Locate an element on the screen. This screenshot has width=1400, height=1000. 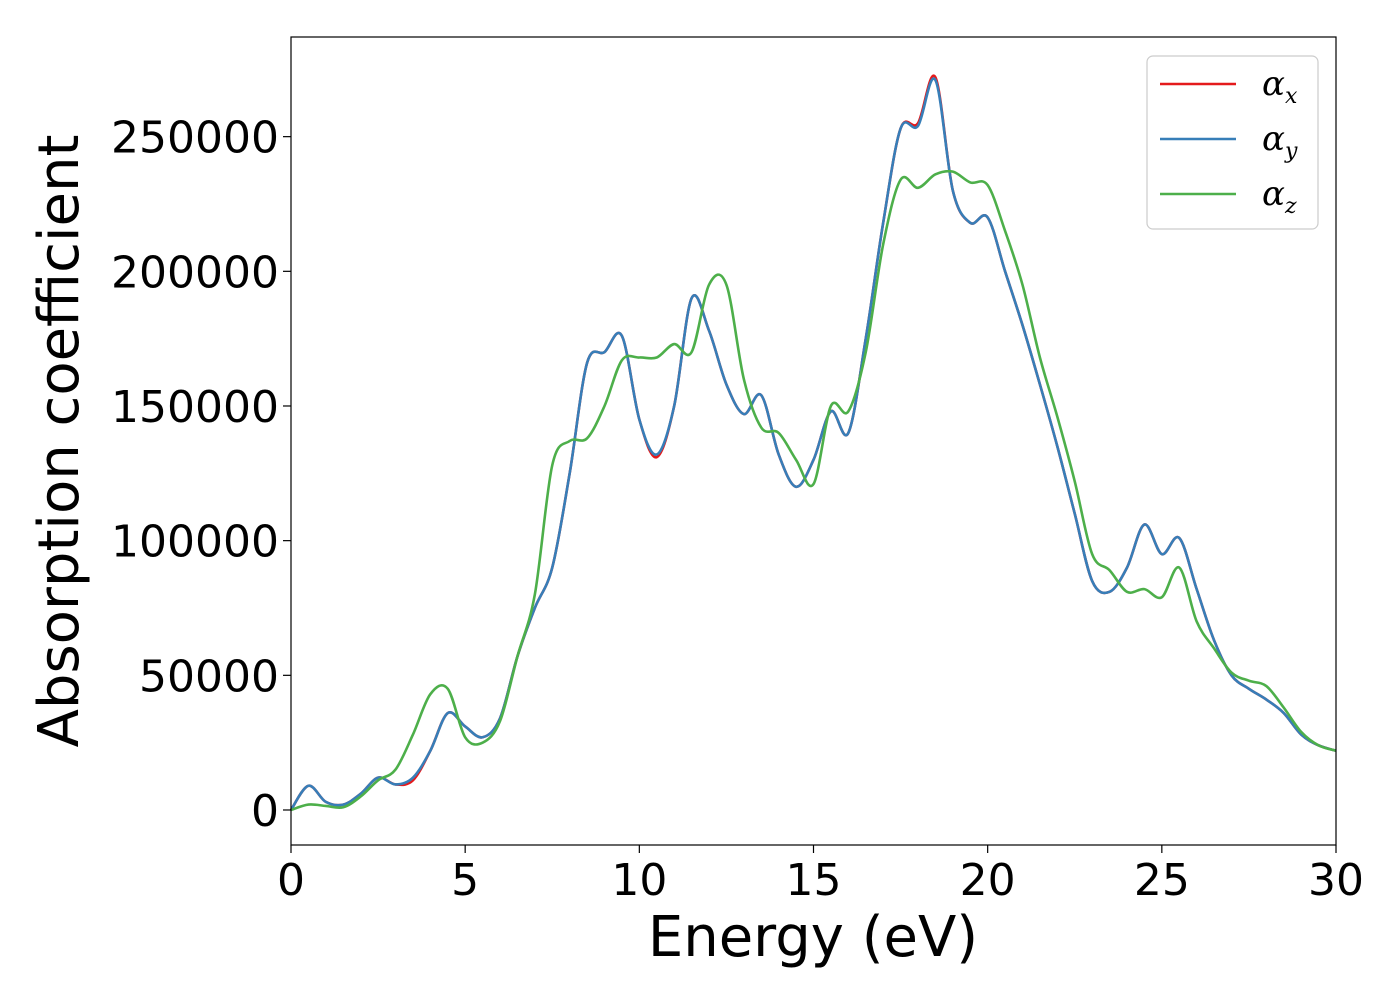
y-tick-label: 100000 is located at coordinates (195, 542).